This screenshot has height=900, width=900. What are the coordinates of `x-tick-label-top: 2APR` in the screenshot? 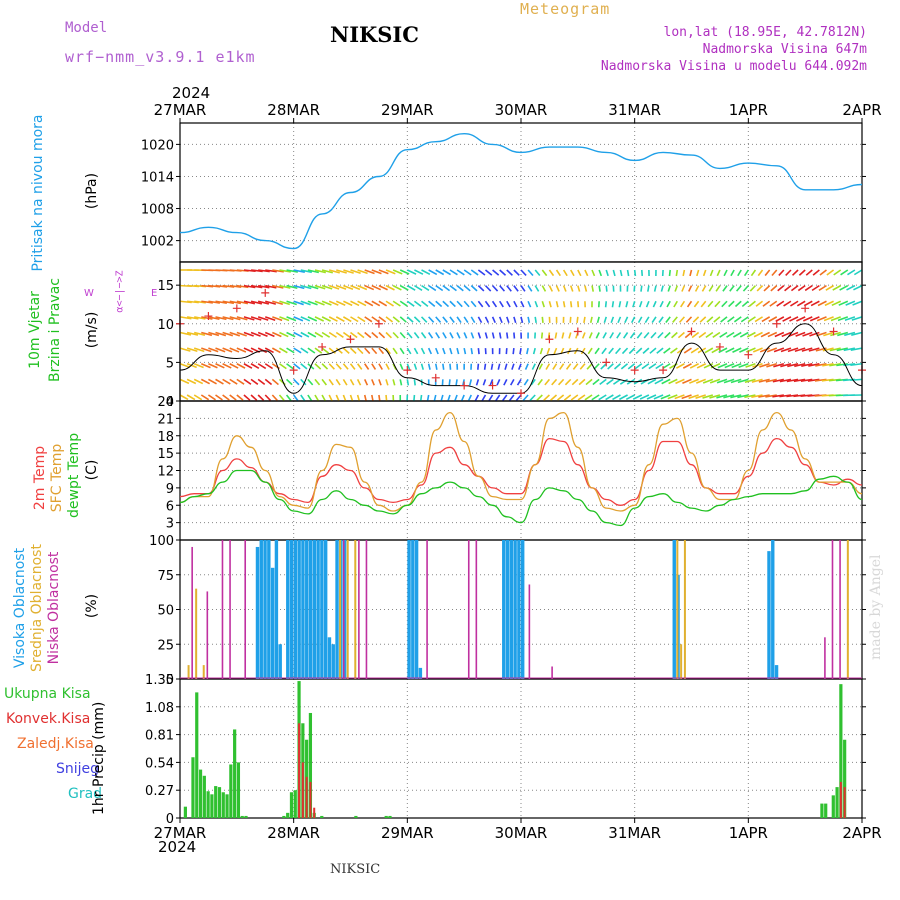 It's located at (861, 110).